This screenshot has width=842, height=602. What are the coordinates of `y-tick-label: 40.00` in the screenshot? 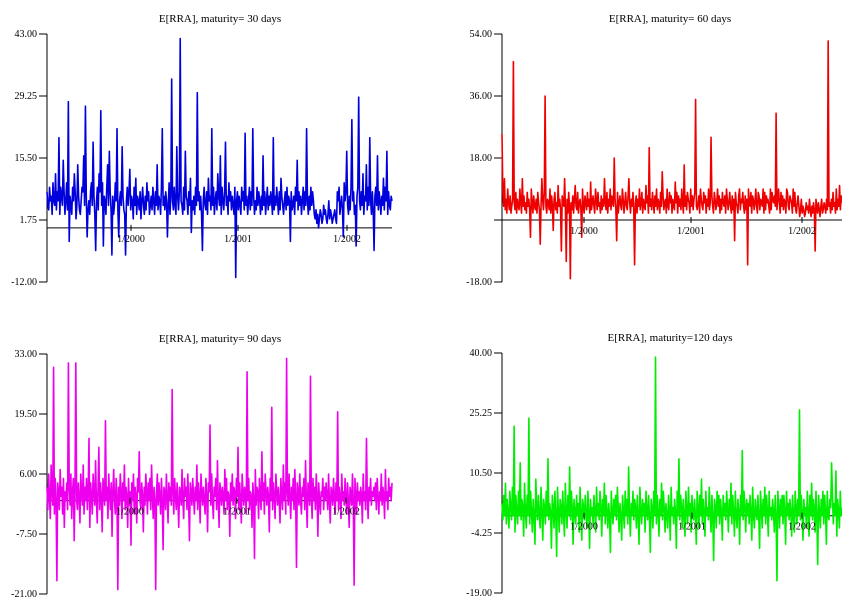 It's located at (481, 353).